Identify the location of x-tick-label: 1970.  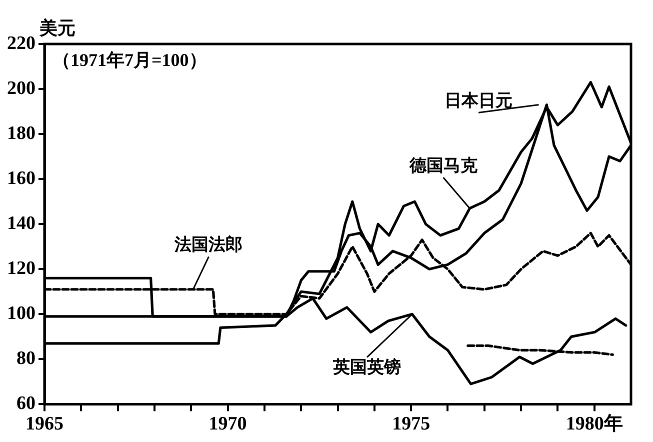
(227, 424).